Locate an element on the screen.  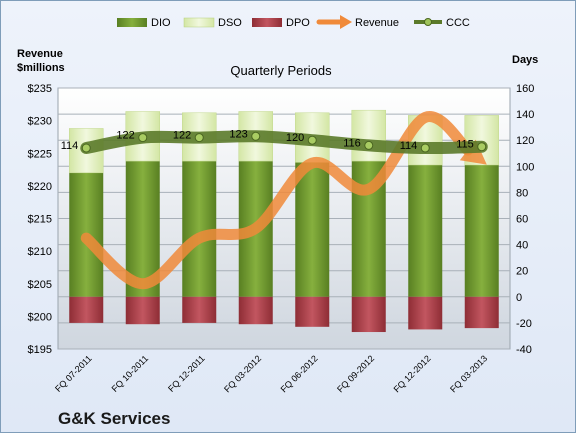
right-axis-tick-label: 160 is located at coordinates (525, 89).